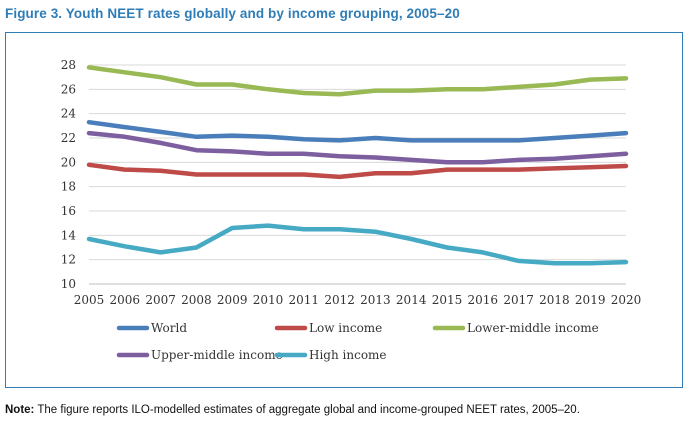  I want to click on x-tick-label: 2012, so click(339, 300).